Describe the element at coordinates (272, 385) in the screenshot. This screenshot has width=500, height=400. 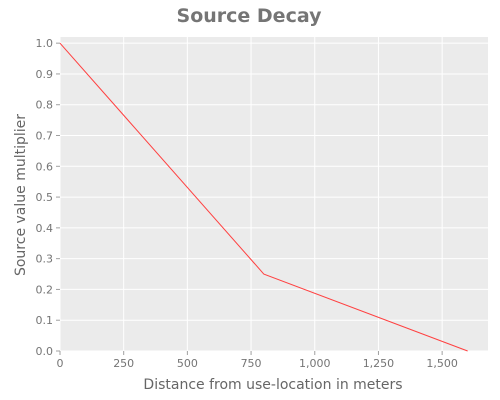
I see `x-axis-label: Distance from use-location in meters` at that location.